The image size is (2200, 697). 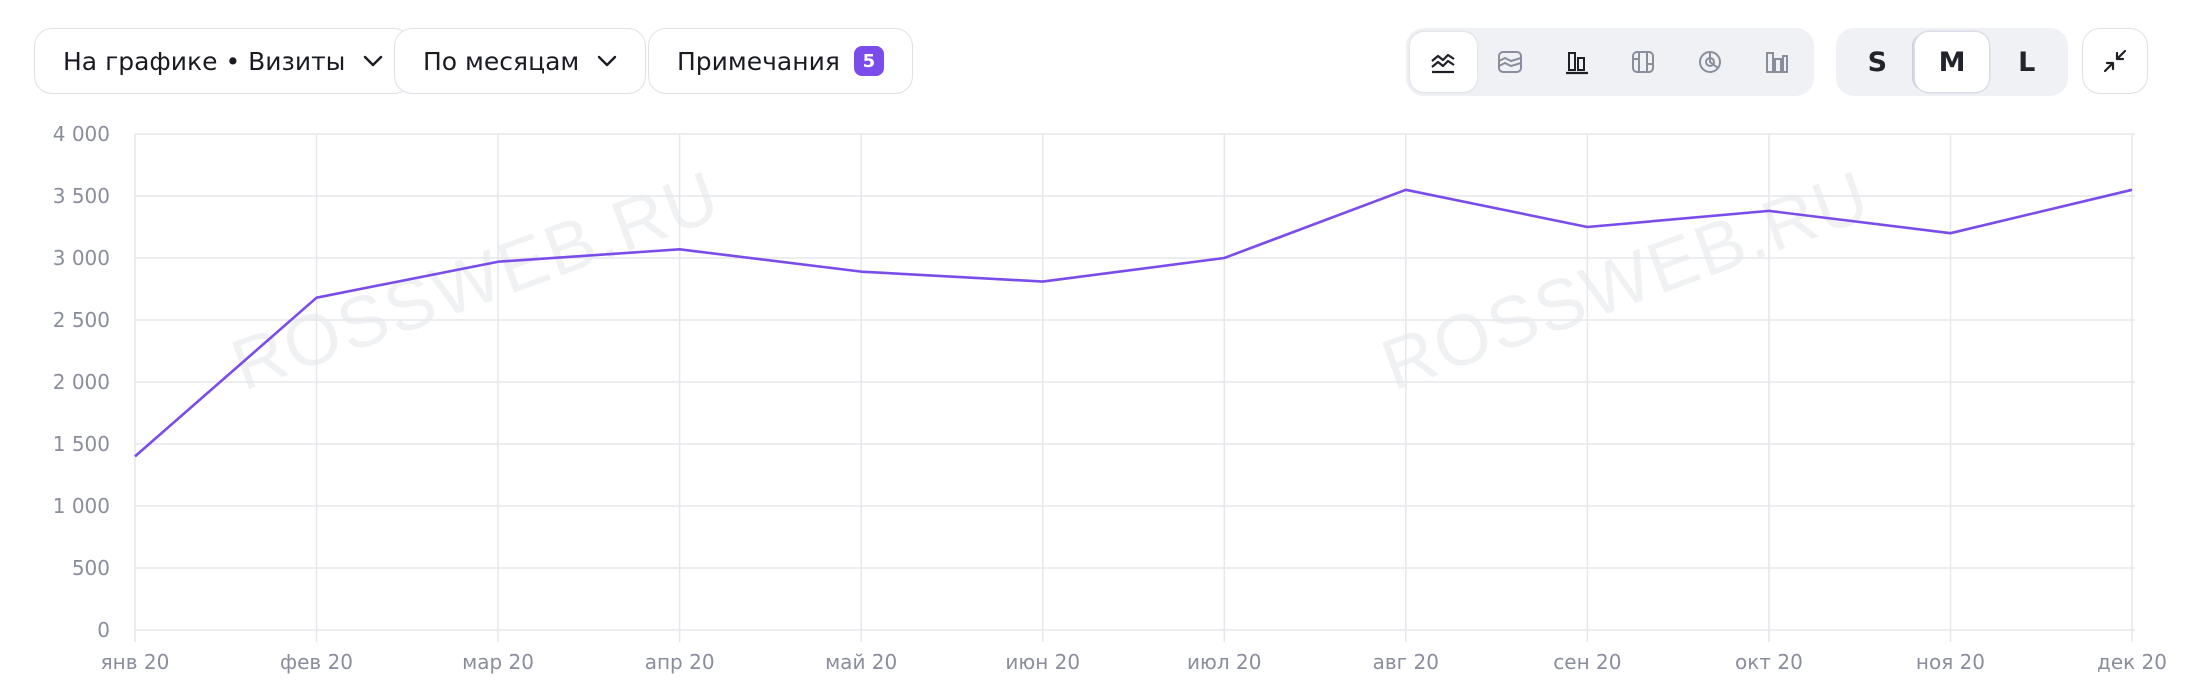 I want to click on x-tick-label: май 20, so click(x=861, y=662).